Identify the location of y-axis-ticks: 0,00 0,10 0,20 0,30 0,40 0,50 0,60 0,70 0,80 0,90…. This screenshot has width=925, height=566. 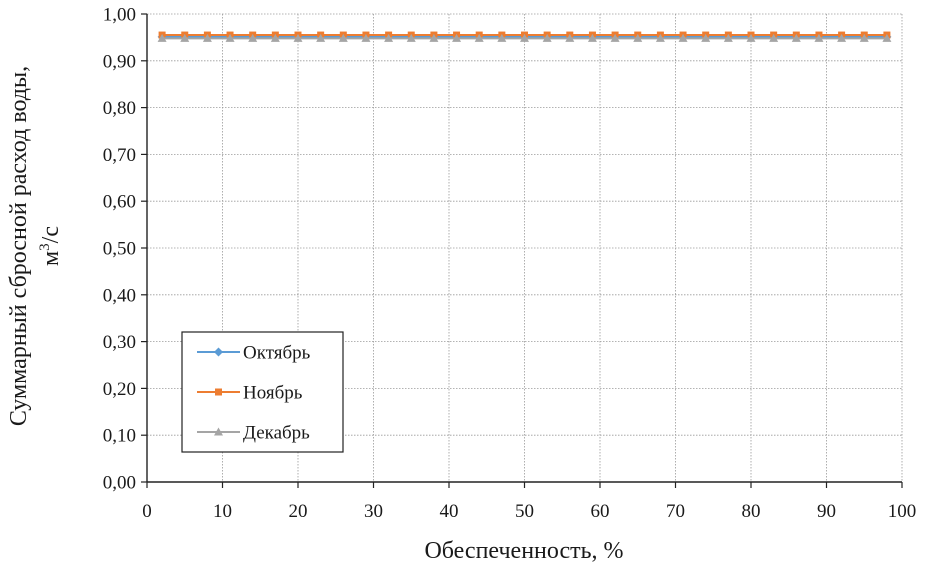
(125, 249).